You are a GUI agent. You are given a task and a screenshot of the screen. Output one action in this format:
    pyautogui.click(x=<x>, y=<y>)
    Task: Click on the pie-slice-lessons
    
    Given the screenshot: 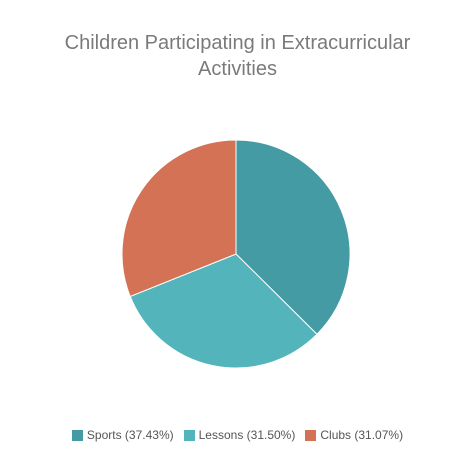 What is the action you would take?
    pyautogui.click(x=223, y=311)
    